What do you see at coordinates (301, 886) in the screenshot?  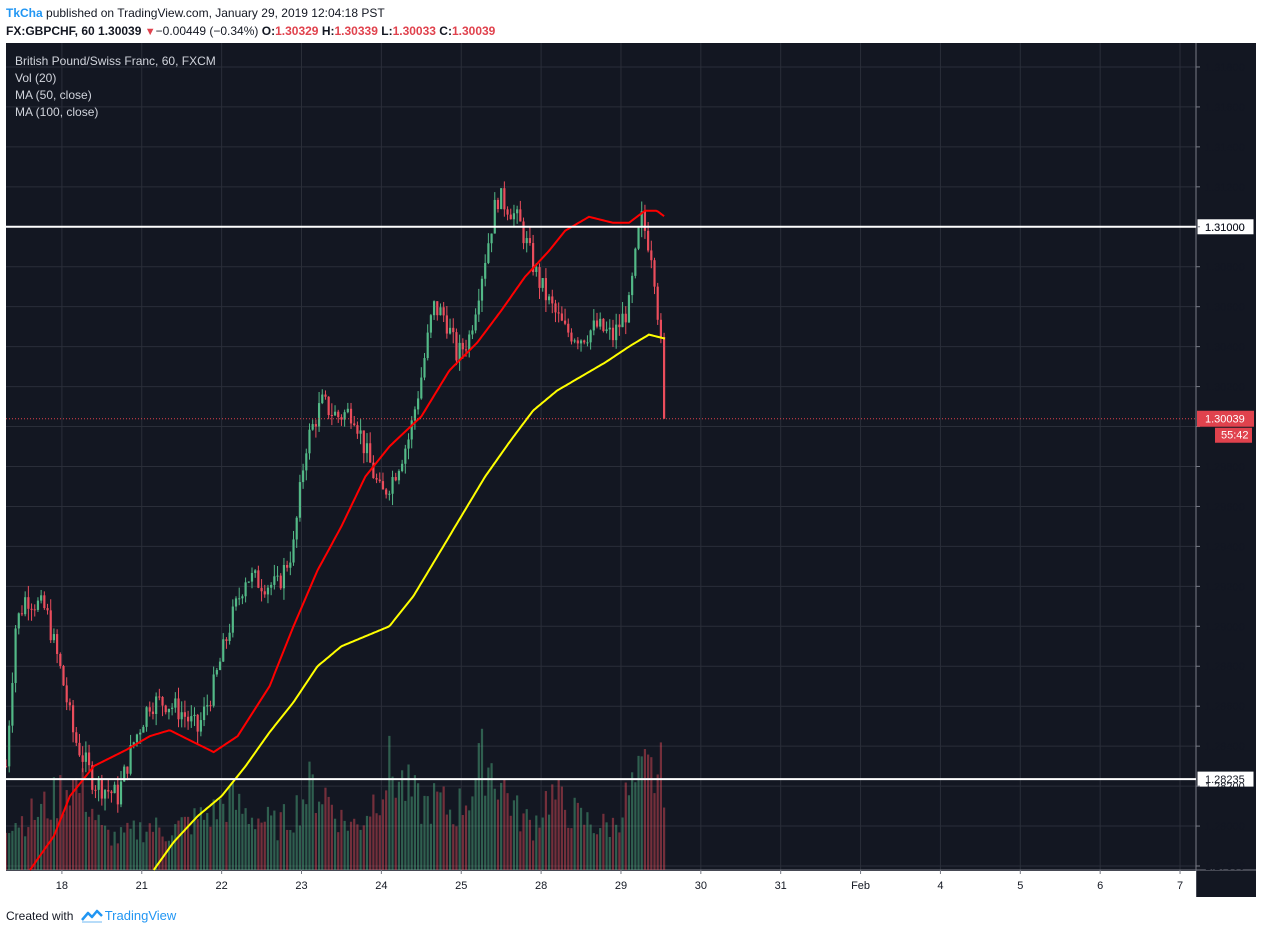 I see `time-tick-label-3: 23` at bounding box center [301, 886].